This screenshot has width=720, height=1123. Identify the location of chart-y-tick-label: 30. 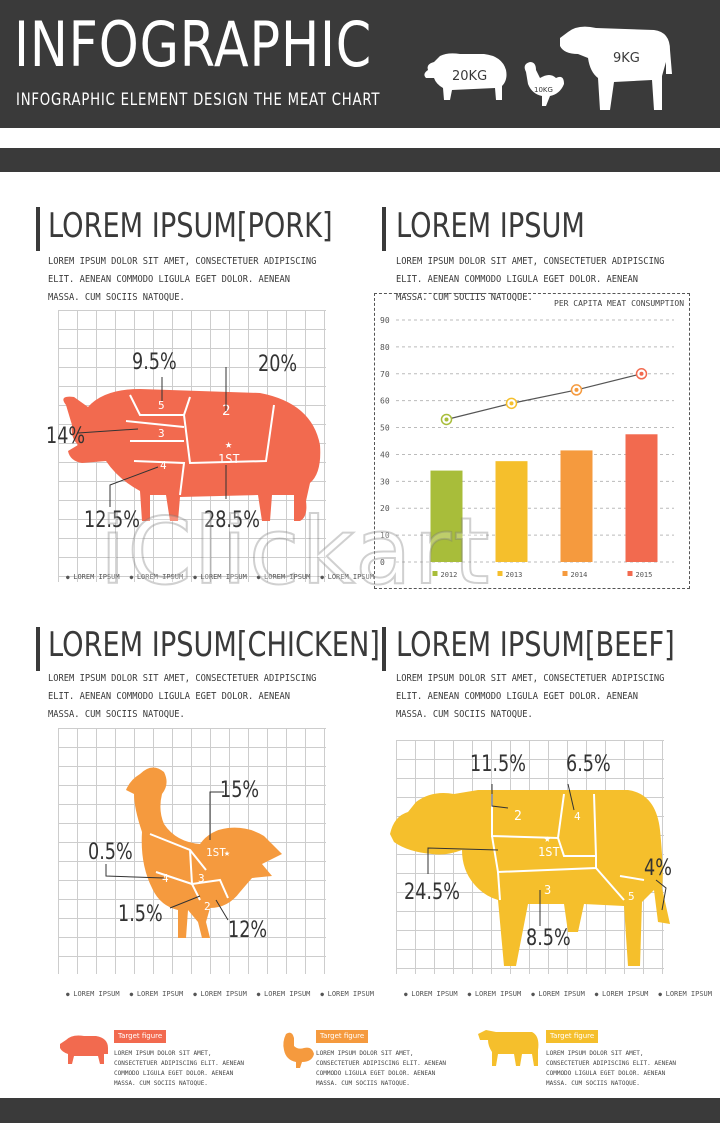
(385, 481).